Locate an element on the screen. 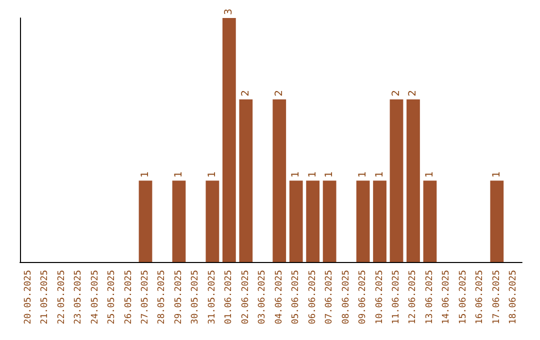 Image resolution: width=540 pixels, height=340 pixels. x-tick-label: 17.06.2025 is located at coordinates (497, 297).